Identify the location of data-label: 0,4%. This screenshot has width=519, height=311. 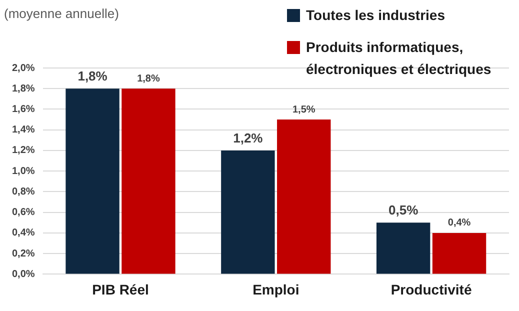
(459, 223).